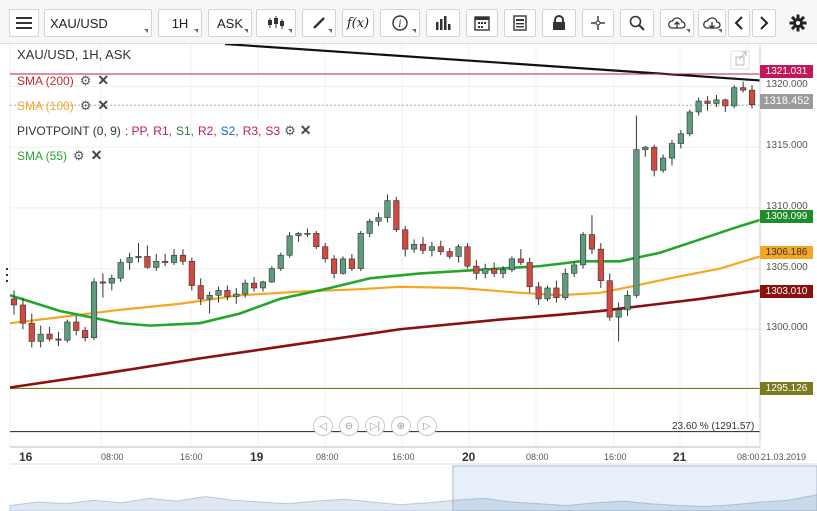 The width and height of the screenshot is (817, 511). I want to click on info-button: i, so click(400, 23).